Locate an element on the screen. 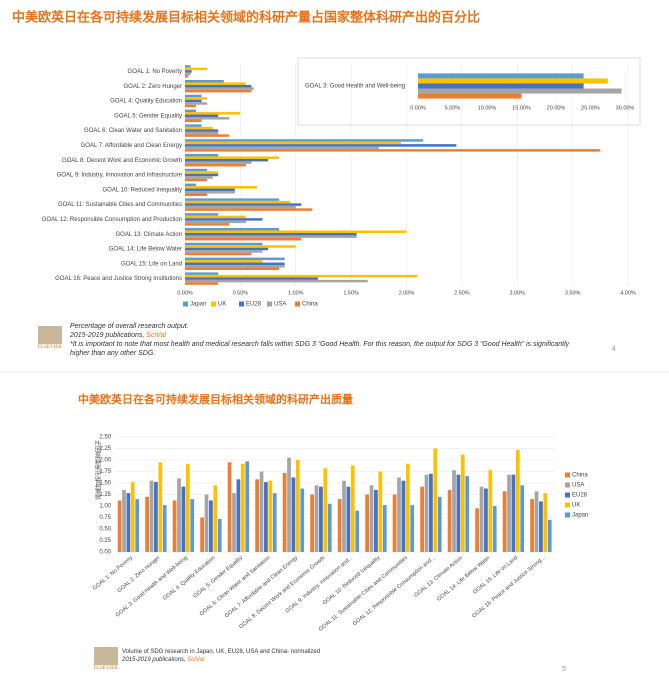  x-tick-label: GOAL 4: Quality Education is located at coordinates (189, 578).